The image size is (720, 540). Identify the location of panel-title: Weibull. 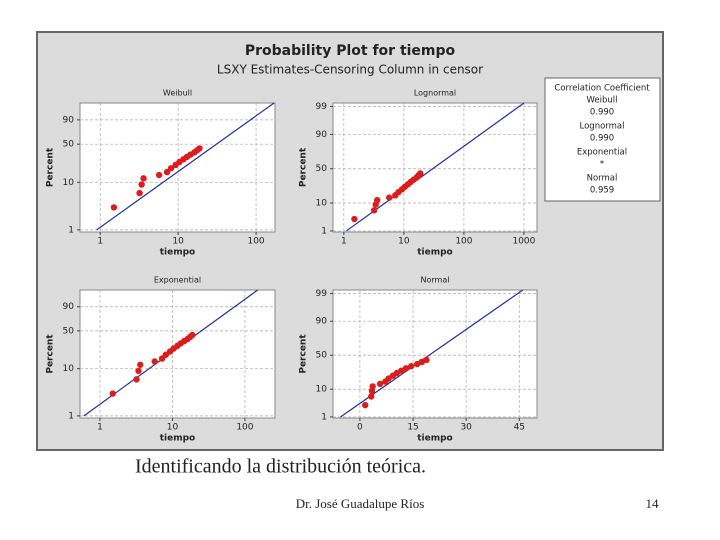
(177, 93).